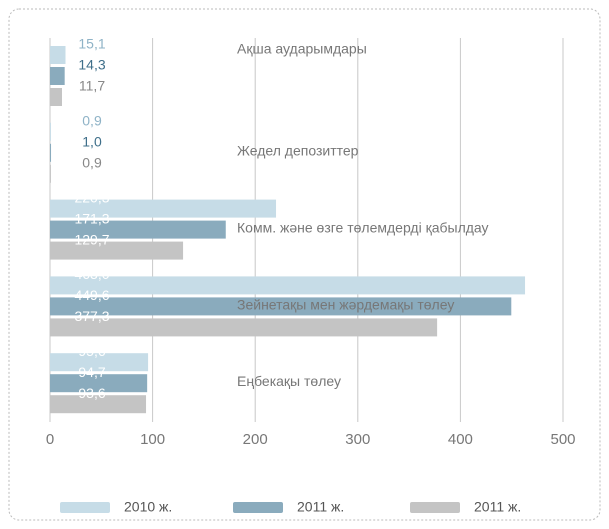 The image size is (609, 529). I want to click on x-tick-label: 200, so click(255, 439).